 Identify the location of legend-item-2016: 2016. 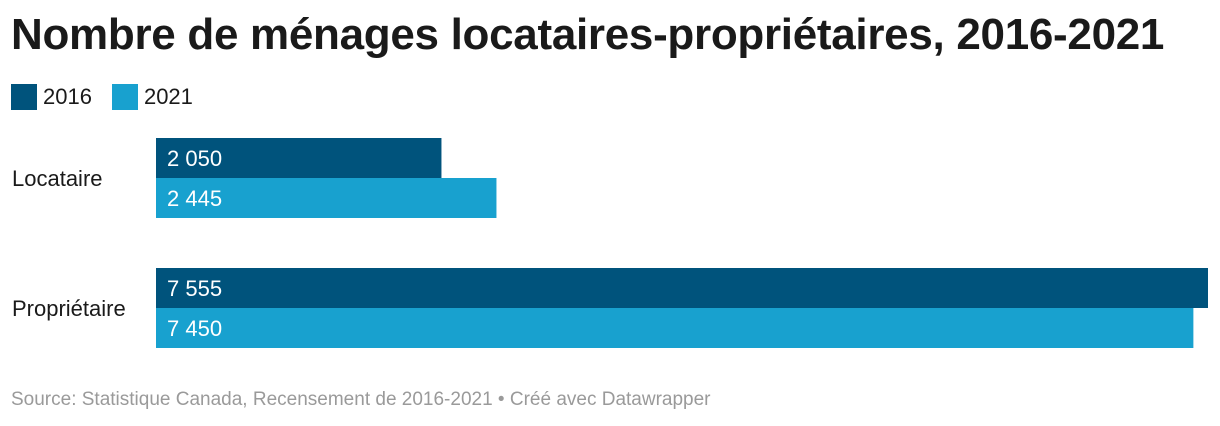
(51, 97).